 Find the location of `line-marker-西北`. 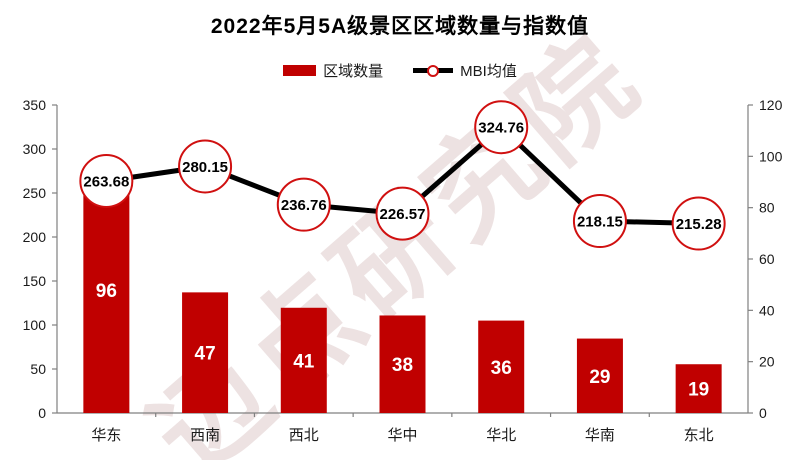

line-marker-西北 is located at coordinates (303, 204).